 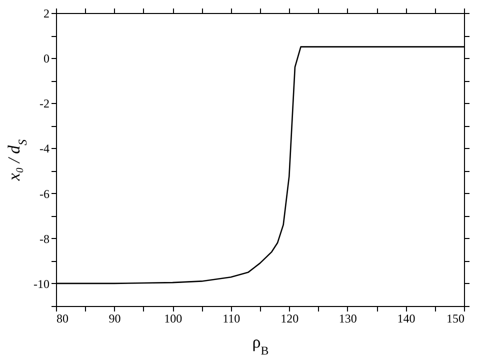 I want to click on x-tick-label: 90, so click(x=114, y=319).